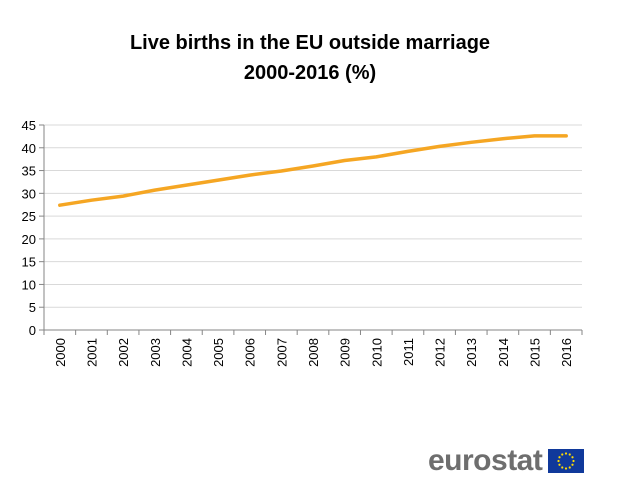  Describe the element at coordinates (29, 125) in the screenshot. I see `y-tick-label: 45` at that location.